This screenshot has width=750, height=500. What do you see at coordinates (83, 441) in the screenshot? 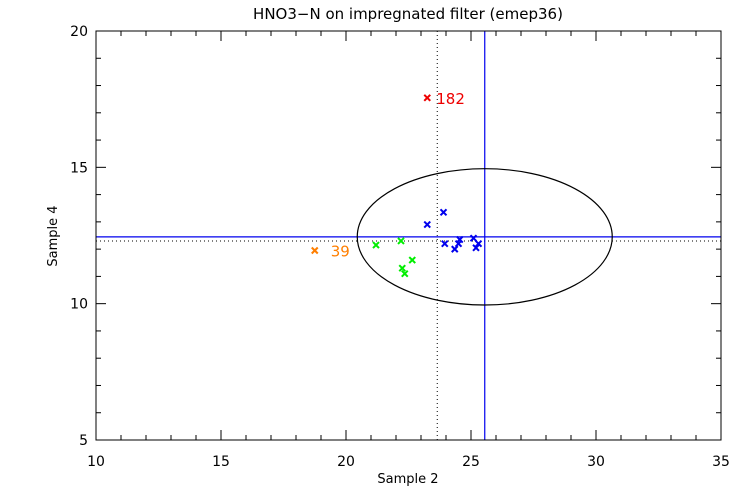
I see `y-tick-label: 5` at bounding box center [83, 441].